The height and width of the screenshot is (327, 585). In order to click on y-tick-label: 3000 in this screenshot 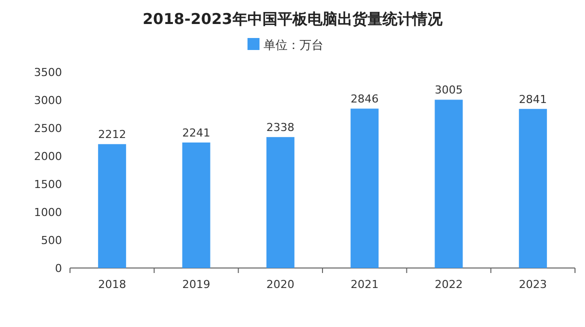, I will do `click(48, 100)`.